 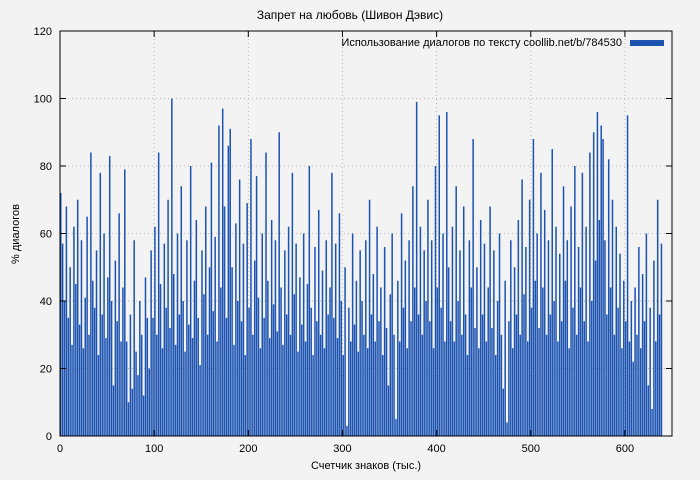 What do you see at coordinates (366, 466) in the screenshot?
I see `x-axis-label: Счетчик знаков (тыс.)` at bounding box center [366, 466].